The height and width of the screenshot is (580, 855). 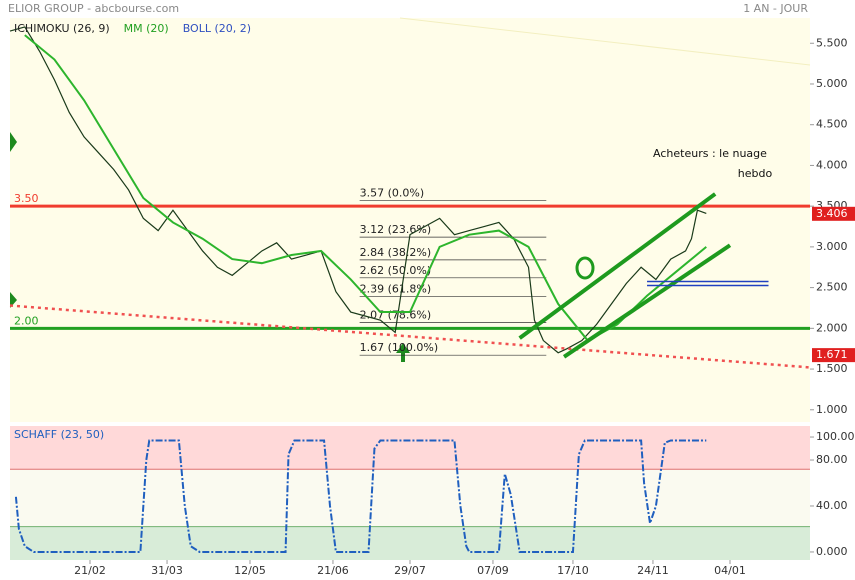 What do you see at coordinates (396, 289) in the screenshot?
I see `fib-label: 2.39 (61.8%)` at bounding box center [396, 289].